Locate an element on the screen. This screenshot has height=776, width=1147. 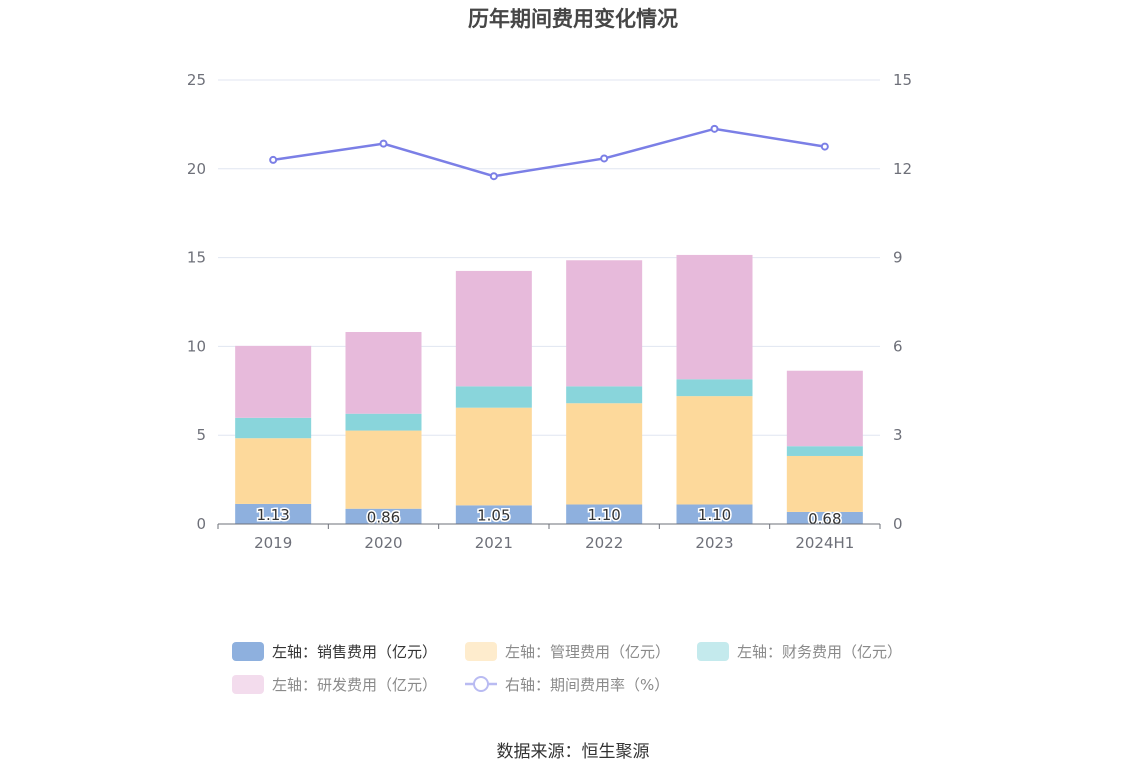
rate-line is located at coordinates (549, 152).